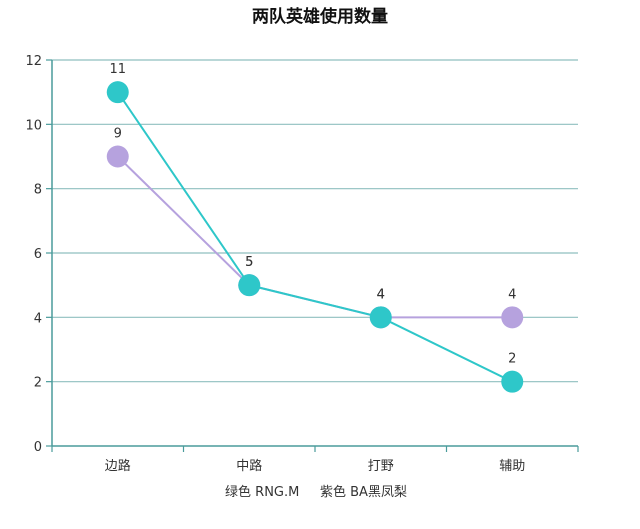 Image resolution: width=640 pixels, height=529 pixels. What do you see at coordinates (33, 61) in the screenshot?
I see `y-tick-label: 12` at bounding box center [33, 61].